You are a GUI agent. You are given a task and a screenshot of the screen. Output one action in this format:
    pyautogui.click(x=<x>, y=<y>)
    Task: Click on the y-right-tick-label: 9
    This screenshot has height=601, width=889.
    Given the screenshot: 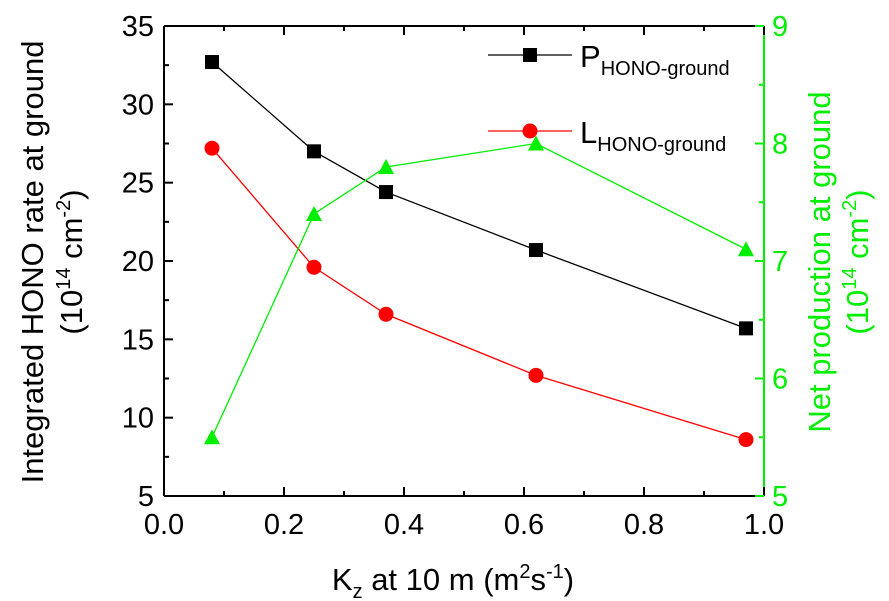 What is the action you would take?
    pyautogui.click(x=780, y=27)
    